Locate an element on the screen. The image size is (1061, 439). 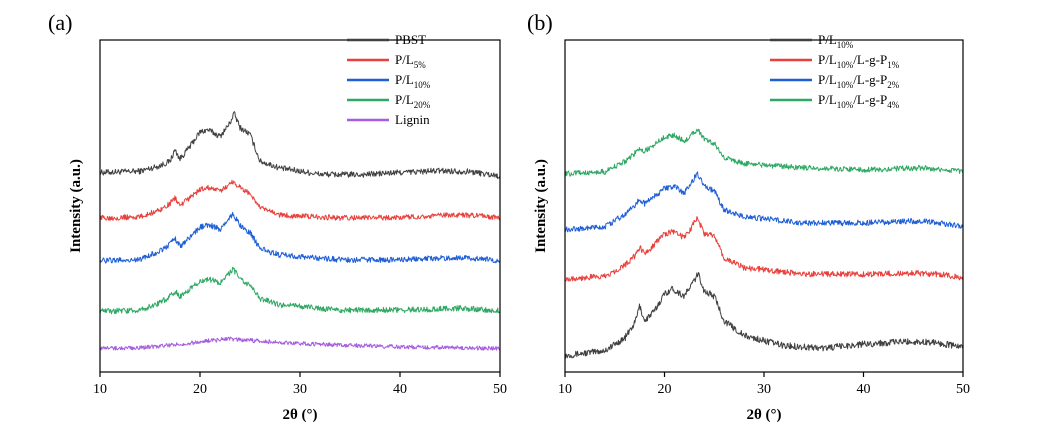
legend-label-b-2: P/L10%/L-g-P2% is located at coordinates (859, 81).